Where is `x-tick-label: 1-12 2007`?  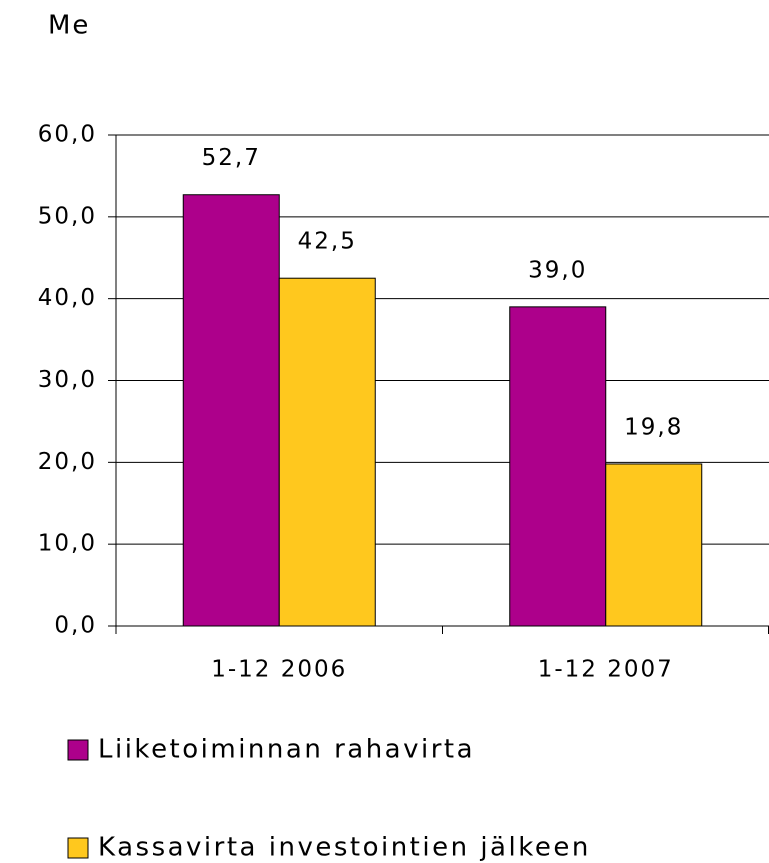
x-tick-label: 1-12 2007 is located at coordinates (606, 670).